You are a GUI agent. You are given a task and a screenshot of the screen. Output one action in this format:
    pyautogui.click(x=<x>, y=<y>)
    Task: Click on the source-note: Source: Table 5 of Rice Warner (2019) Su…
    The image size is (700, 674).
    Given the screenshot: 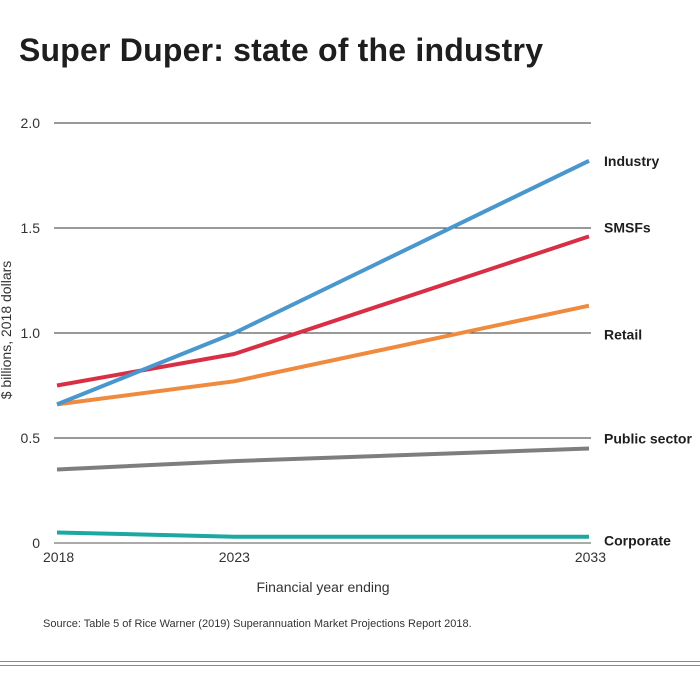 What is the action you would take?
    pyautogui.click(x=257, y=624)
    